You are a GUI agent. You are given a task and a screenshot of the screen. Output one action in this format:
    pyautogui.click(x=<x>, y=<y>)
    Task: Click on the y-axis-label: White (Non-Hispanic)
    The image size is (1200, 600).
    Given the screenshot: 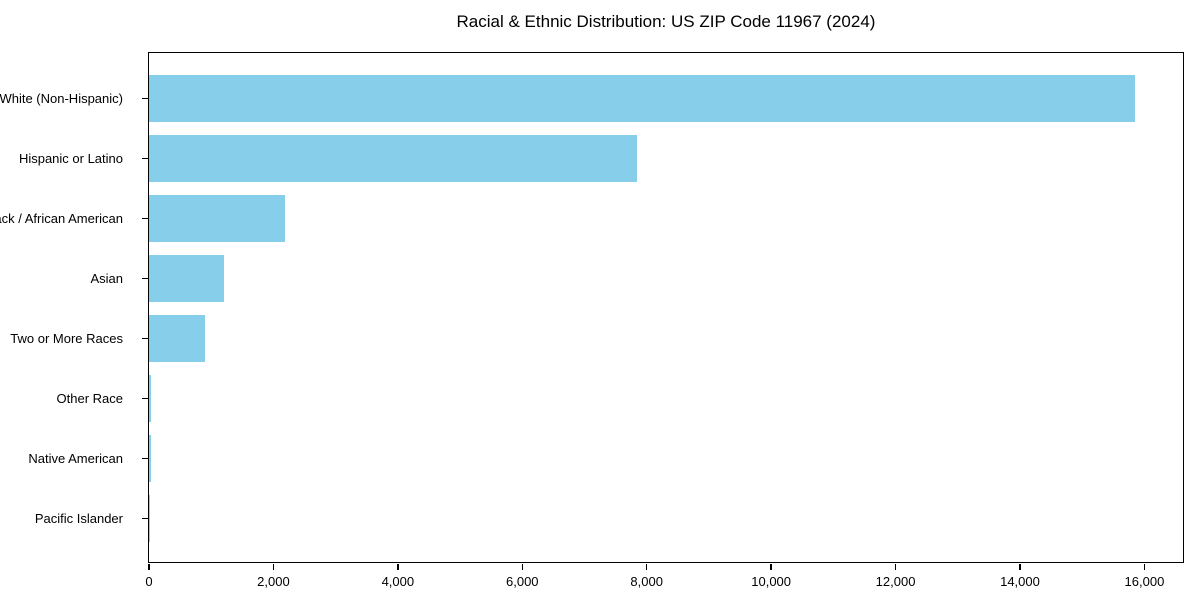 What is the action you would take?
    pyautogui.click(x=61, y=98)
    